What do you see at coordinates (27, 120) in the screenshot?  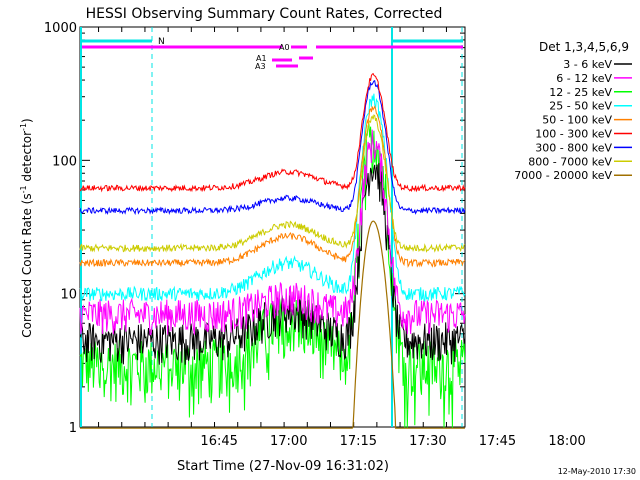 I see `y-axis-label-end: )` at bounding box center [27, 120].